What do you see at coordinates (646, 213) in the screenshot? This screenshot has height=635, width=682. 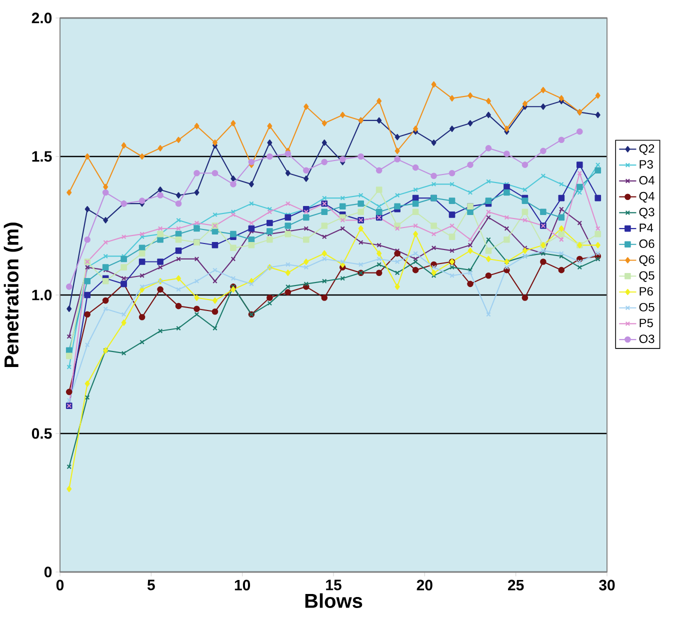 I see `legend-label: Q3` at bounding box center [646, 213].